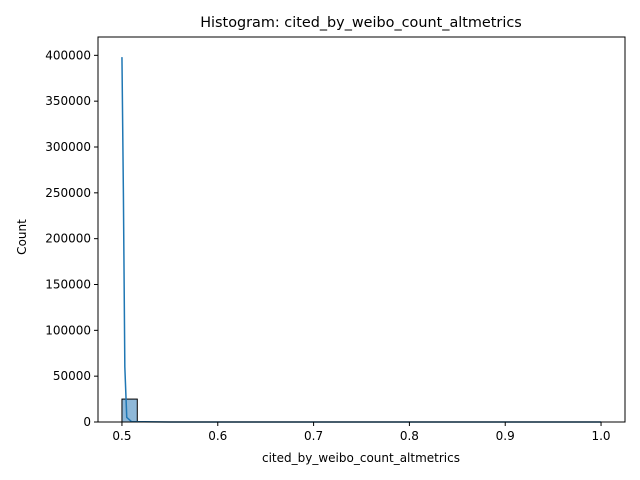 The width and height of the screenshot is (640, 480). What do you see at coordinates (313, 436) in the screenshot?
I see `x-tick-label: 0.7` at bounding box center [313, 436].